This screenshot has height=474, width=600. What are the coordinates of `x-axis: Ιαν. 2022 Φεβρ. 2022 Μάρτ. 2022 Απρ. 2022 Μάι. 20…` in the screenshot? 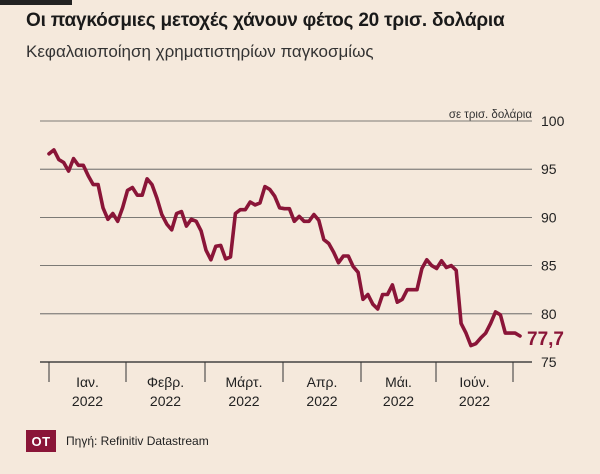 It's located at (281, 385).